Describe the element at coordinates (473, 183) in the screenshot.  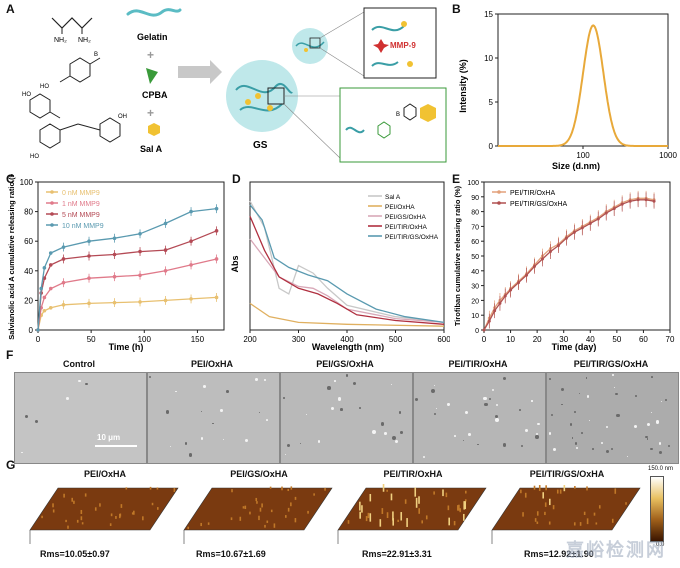
I see `y-tick-label: 100` at that location.